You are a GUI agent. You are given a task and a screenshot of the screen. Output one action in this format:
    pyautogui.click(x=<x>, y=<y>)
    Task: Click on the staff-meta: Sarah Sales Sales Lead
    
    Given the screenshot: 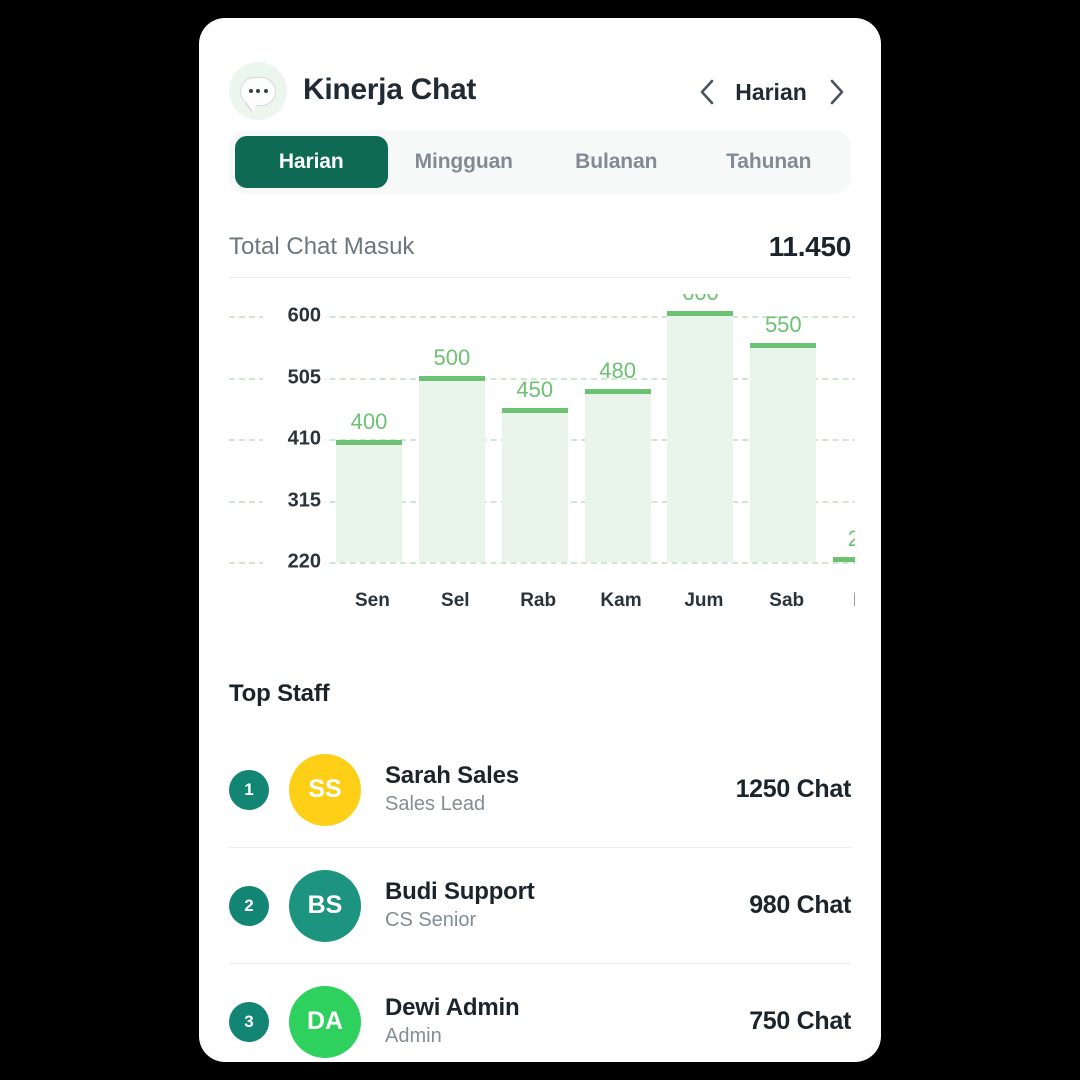 What is the action you would take?
    pyautogui.click(x=560, y=789)
    